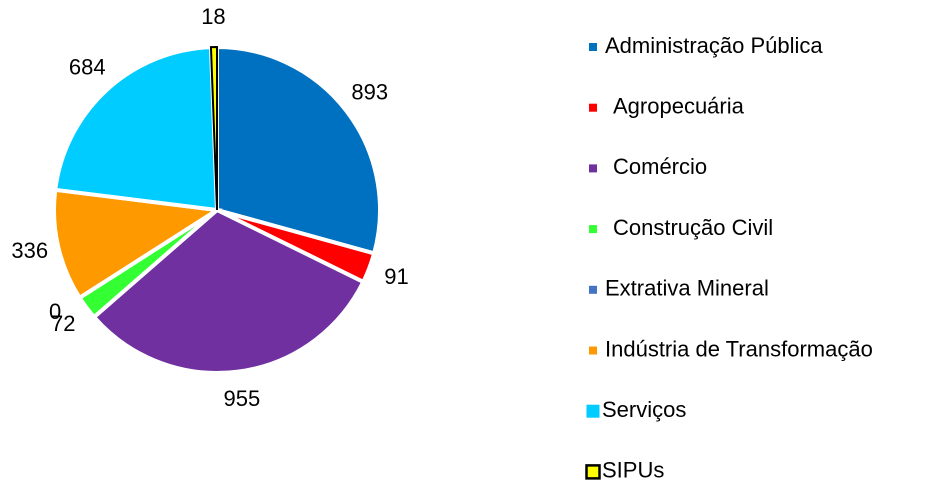  I want to click on legend-label: Extrativa Mineral, so click(687, 288).